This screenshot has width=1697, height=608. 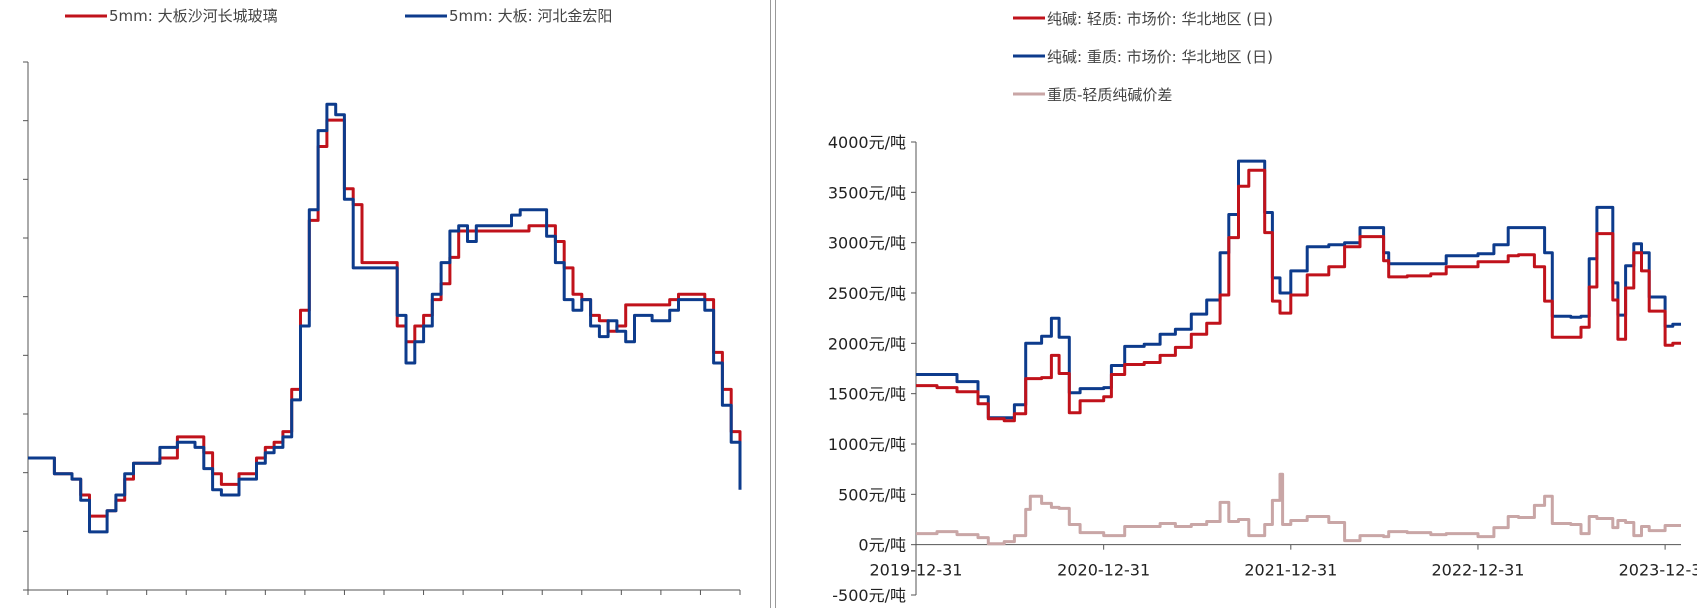 I want to click on y-tick-label: 3000元/吨, so click(x=867, y=243).